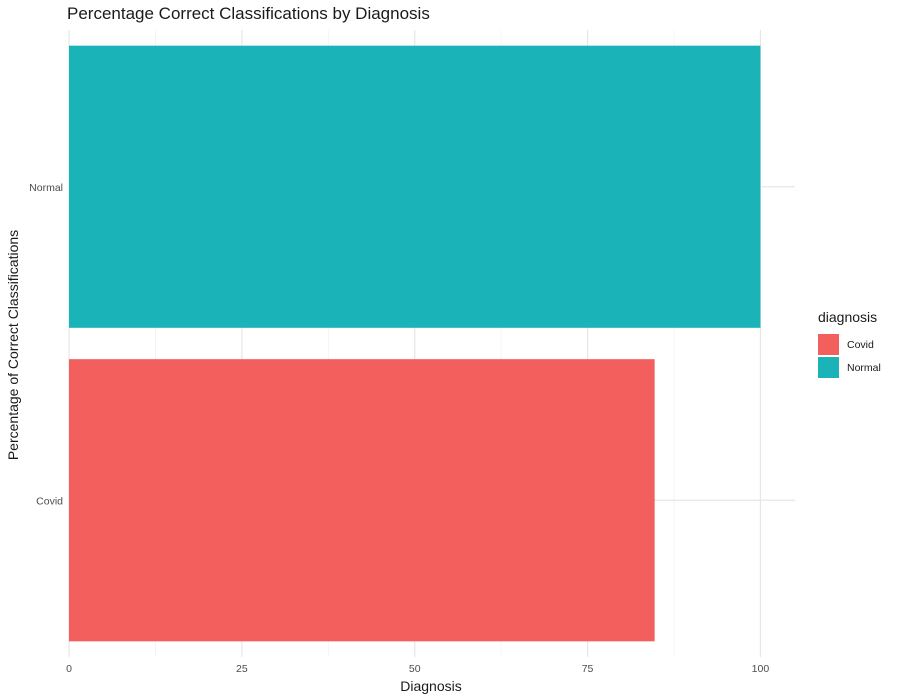 Image resolution: width=900 pixels, height=700 pixels. What do you see at coordinates (415, 669) in the screenshot?
I see `x-tick-label: 50` at bounding box center [415, 669].